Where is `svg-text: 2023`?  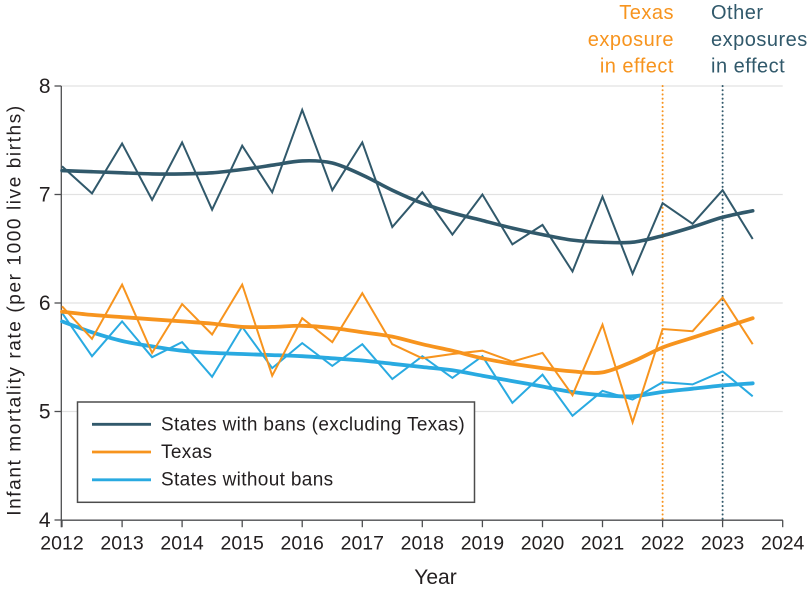
svg-text: 2023 is located at coordinates (722, 543).